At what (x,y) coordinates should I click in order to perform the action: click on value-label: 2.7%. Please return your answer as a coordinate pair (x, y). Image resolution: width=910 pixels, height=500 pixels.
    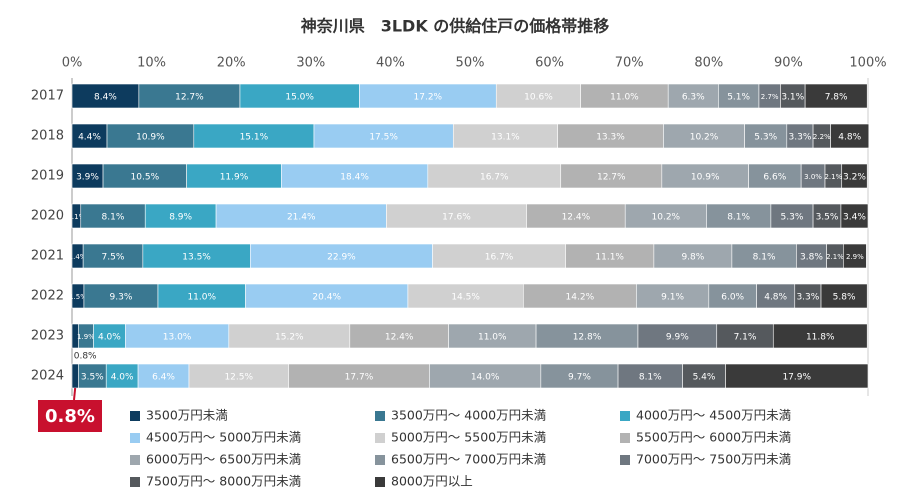
    Looking at the image, I should click on (770, 97).